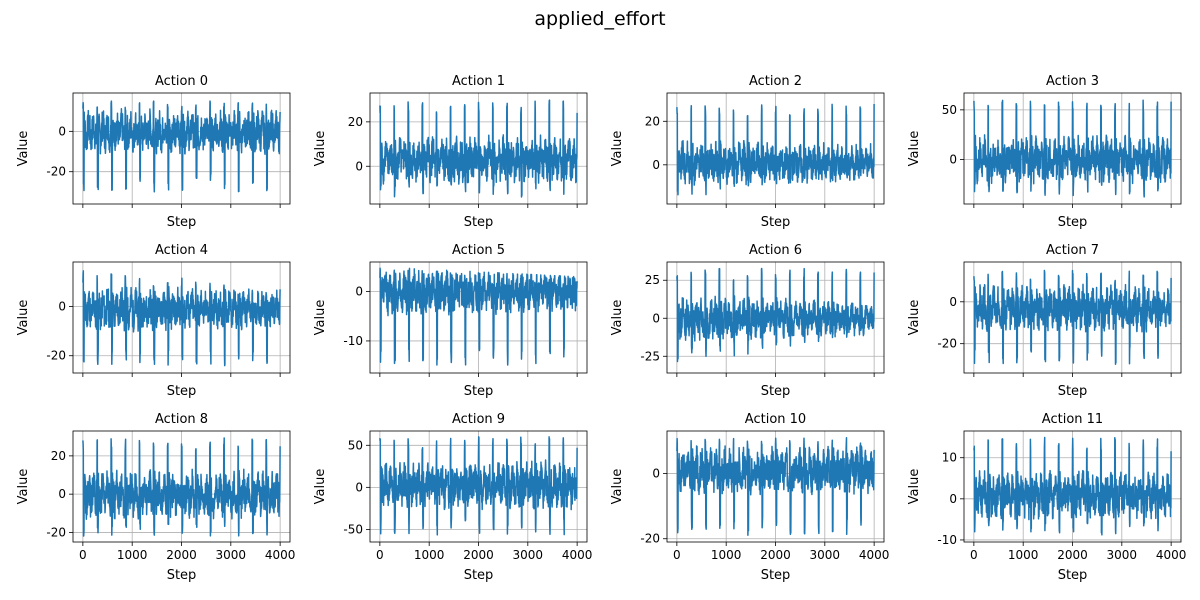  Describe the element at coordinates (478, 419) in the screenshot. I see `subplot-title: Action 9` at that location.